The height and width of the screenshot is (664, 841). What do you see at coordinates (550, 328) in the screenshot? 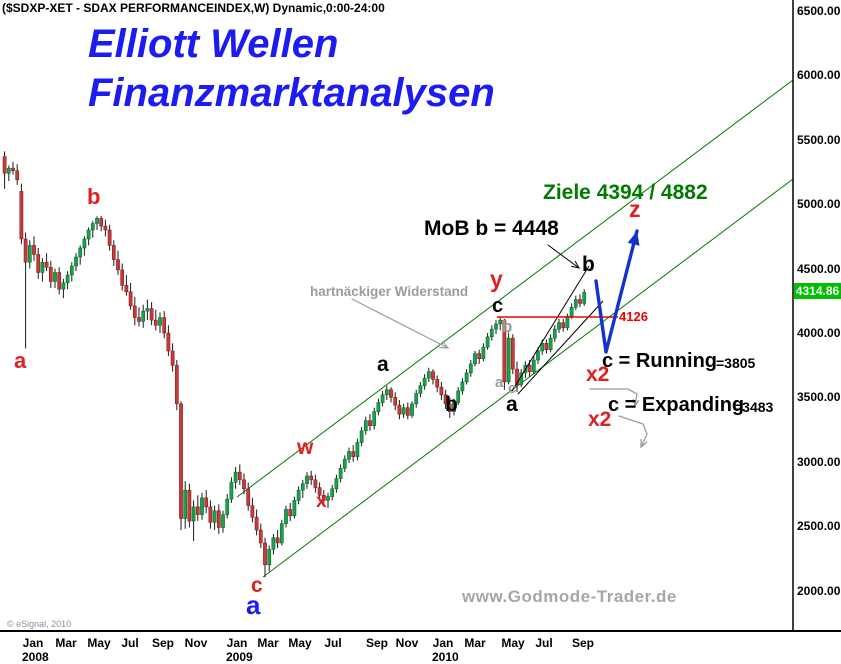
I see `wedge-upper-line` at bounding box center [550, 328].